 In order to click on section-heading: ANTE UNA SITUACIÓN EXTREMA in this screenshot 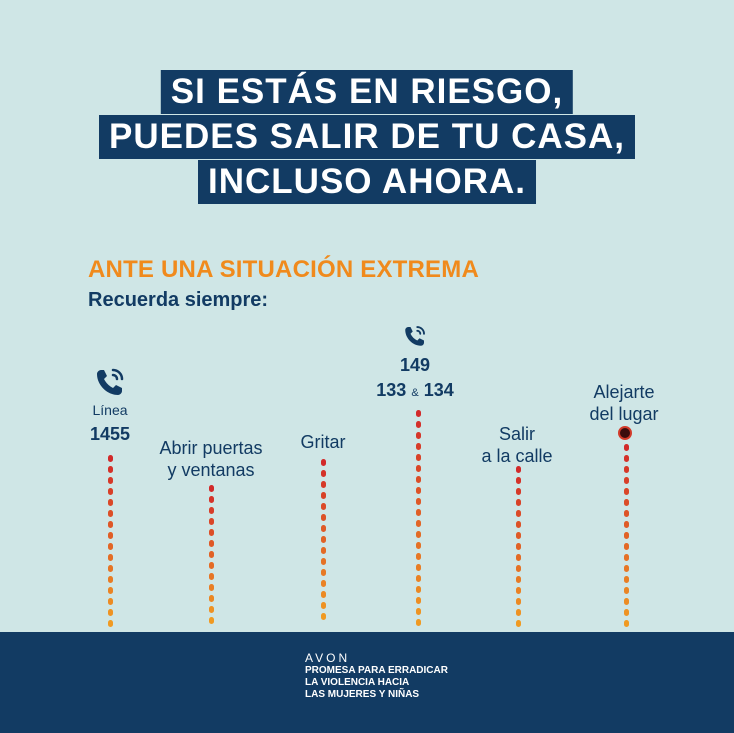, I will do `click(283, 269)`.